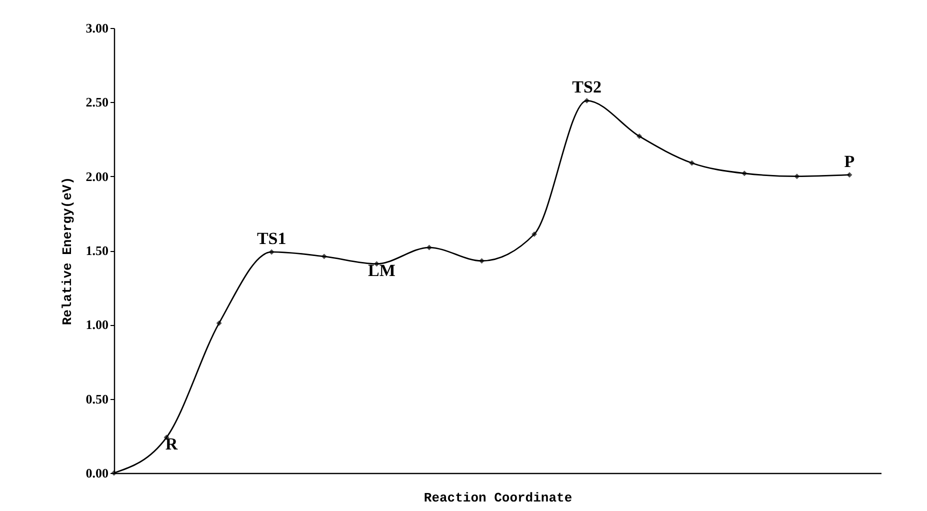  What do you see at coordinates (587, 87) in the screenshot?
I see `annotation: TS2` at bounding box center [587, 87].